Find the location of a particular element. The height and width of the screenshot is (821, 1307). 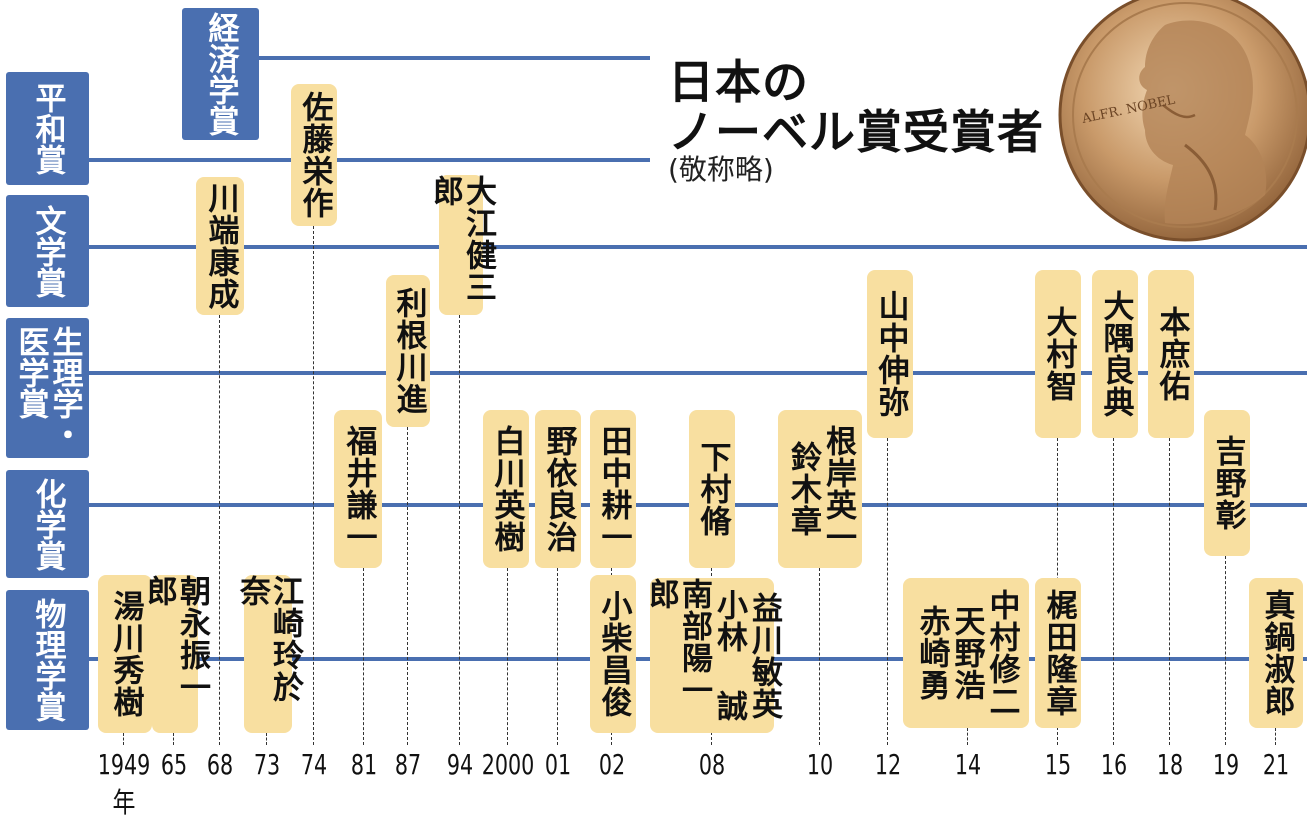

year-label: 74 is located at coordinates (314, 764).